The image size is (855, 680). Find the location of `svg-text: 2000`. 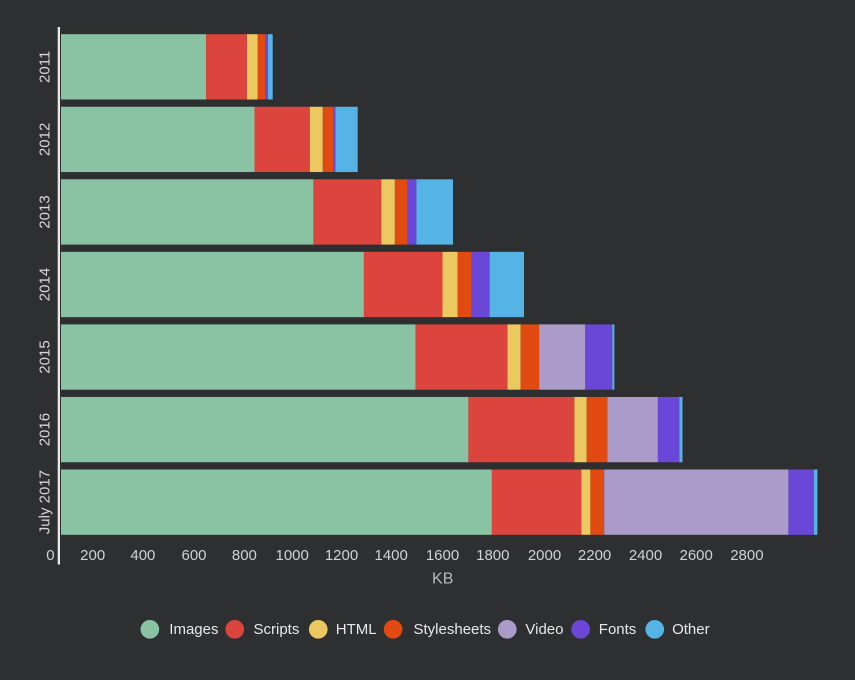

svg-text: 2000 is located at coordinates (544, 555).